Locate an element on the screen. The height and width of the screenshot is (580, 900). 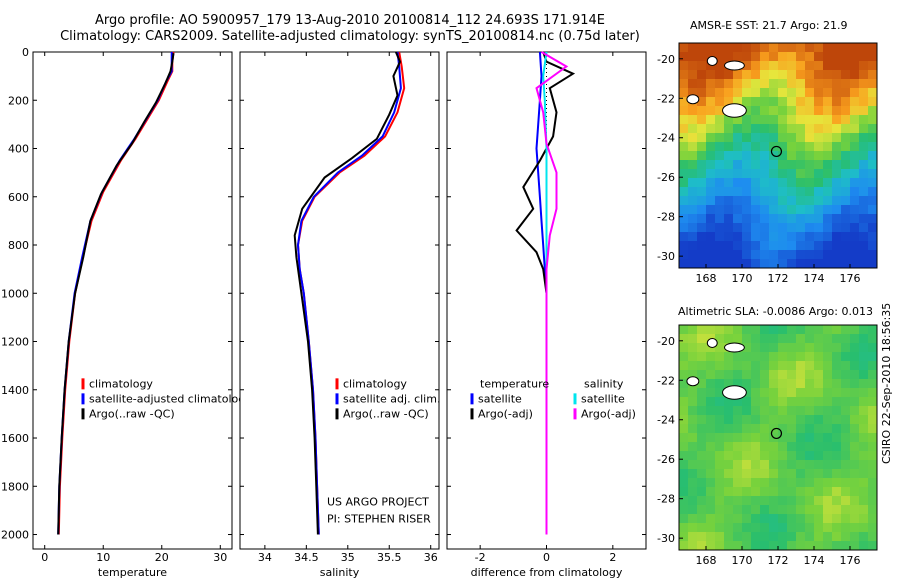
sst-map-xtick-label: 174 is located at coordinates (814, 278).